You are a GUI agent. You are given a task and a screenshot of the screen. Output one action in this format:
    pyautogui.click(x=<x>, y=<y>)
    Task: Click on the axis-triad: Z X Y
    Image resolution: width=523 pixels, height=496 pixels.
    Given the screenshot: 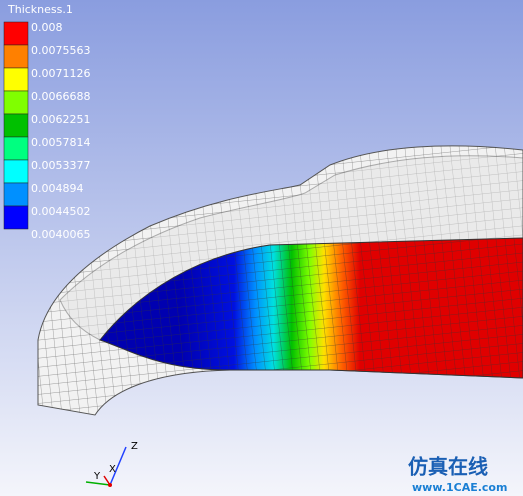 What is the action you would take?
    pyautogui.click(x=111, y=464)
    